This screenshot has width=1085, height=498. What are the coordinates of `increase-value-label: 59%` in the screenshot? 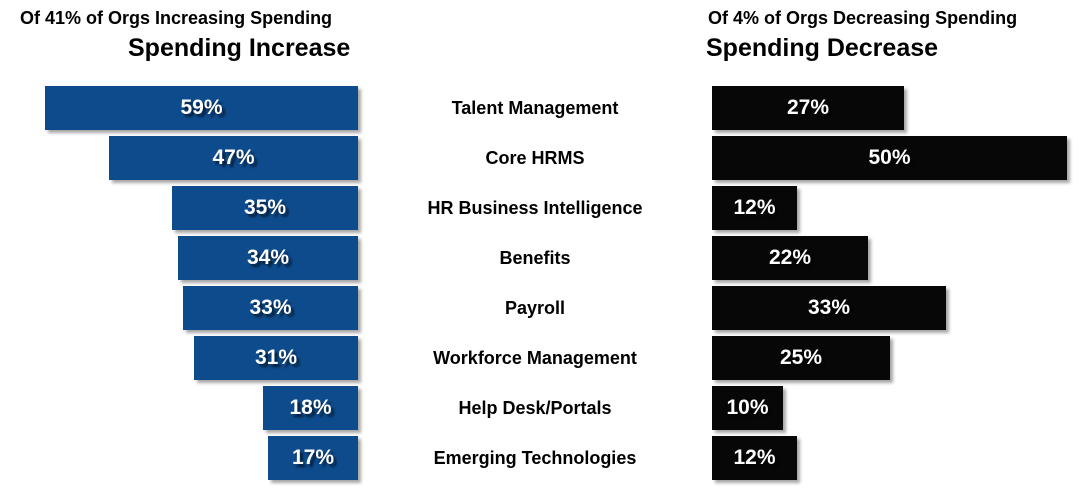 It's located at (201, 107).